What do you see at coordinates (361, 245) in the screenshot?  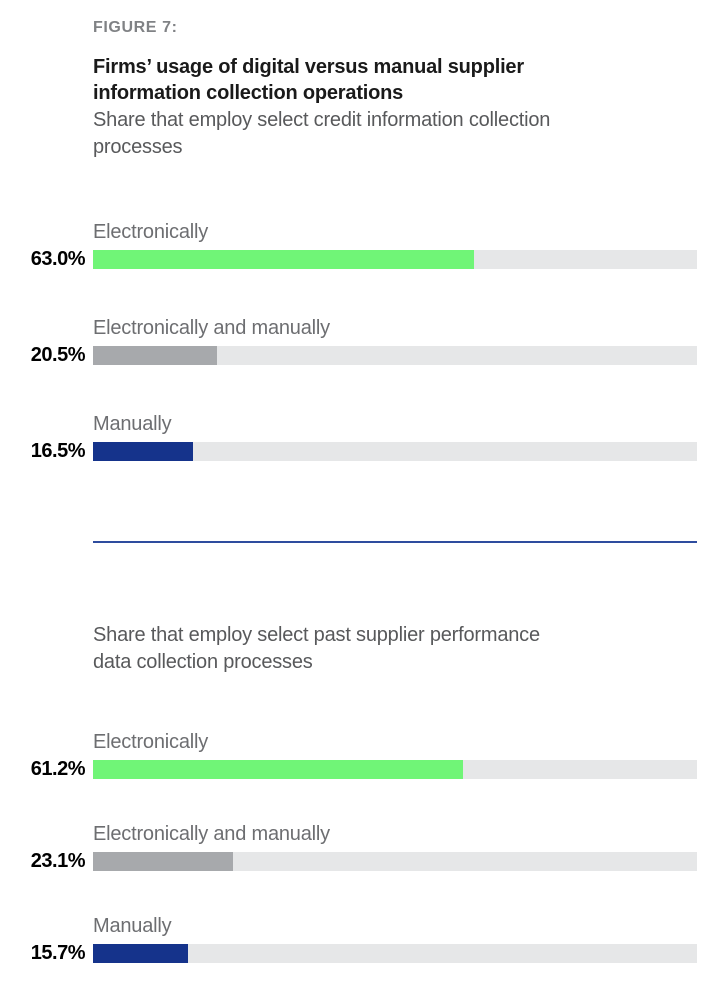 I see `bar-row-electronically: Electronically 63.0%` at bounding box center [361, 245].